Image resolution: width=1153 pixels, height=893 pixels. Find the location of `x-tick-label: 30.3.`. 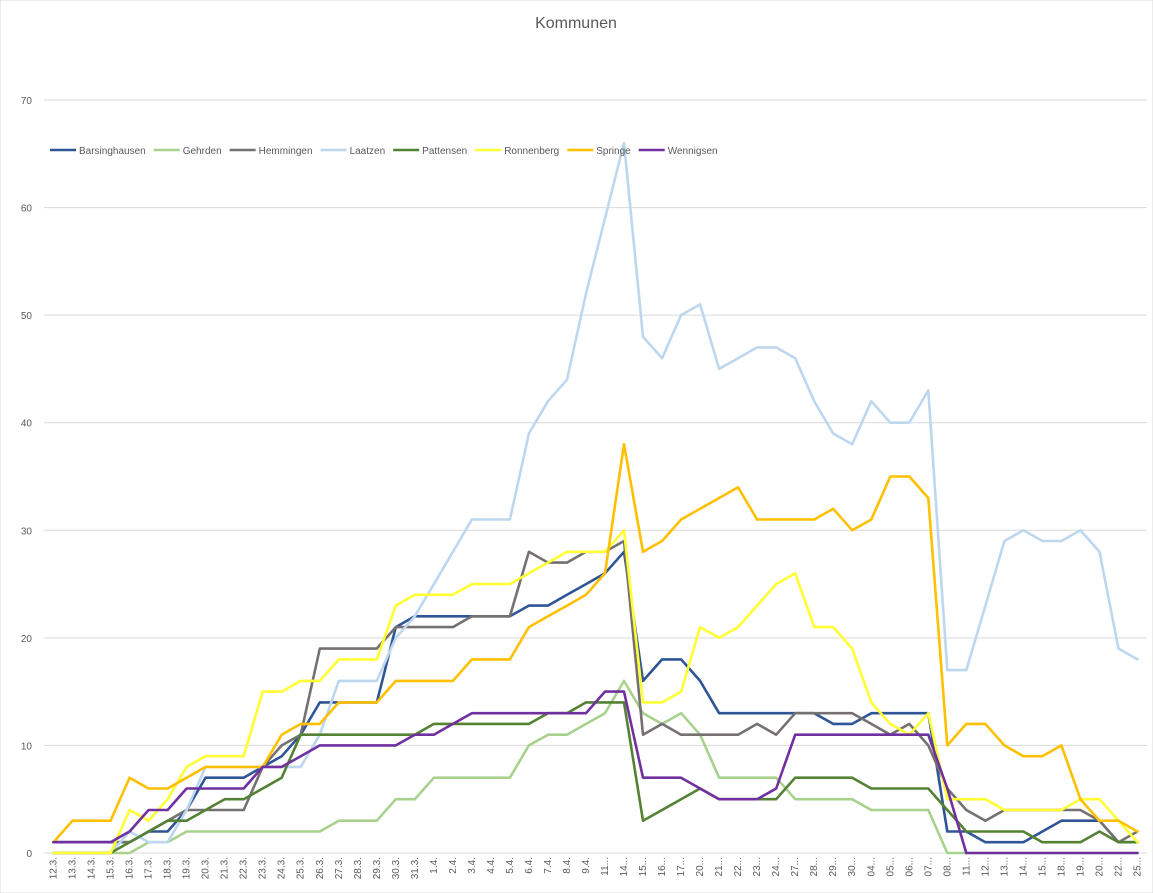

x-tick-label: 30.3. is located at coordinates (396, 868).